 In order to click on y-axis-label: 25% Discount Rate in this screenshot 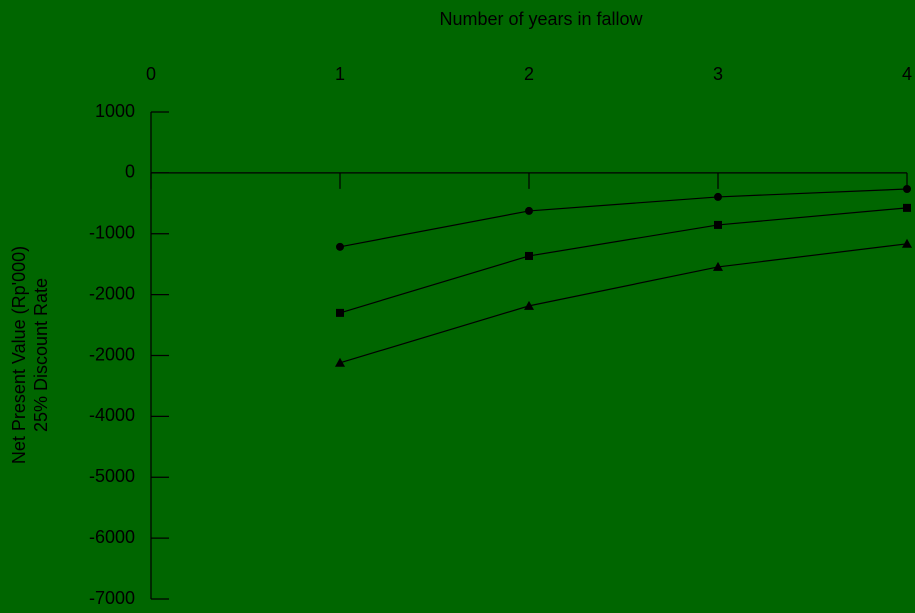, I will do `click(41, 355)`.